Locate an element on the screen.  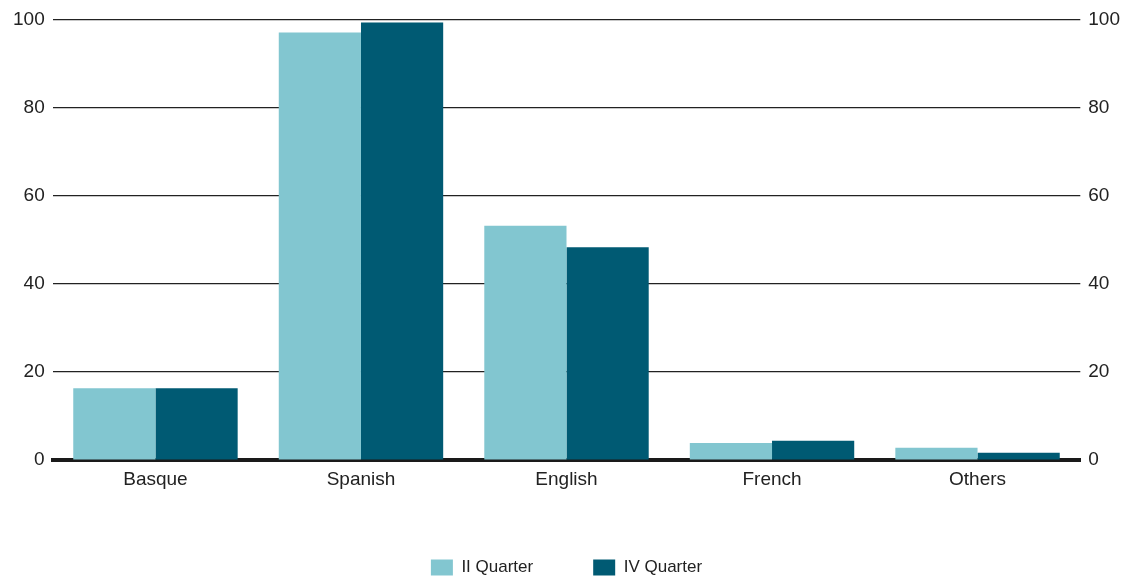
y2-tick-label: 100 is located at coordinates (1104, 18).